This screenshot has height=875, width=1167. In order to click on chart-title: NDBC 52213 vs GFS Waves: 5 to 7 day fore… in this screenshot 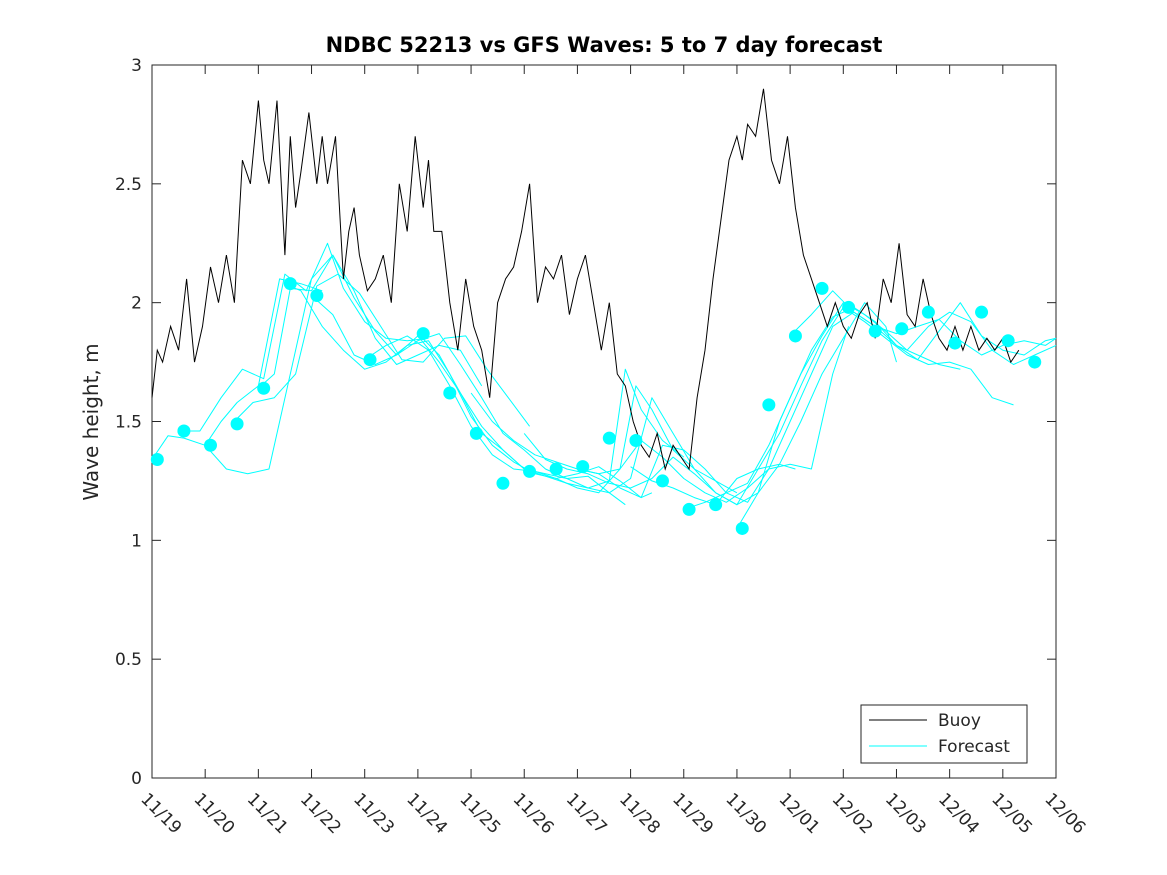, I will do `click(604, 45)`.